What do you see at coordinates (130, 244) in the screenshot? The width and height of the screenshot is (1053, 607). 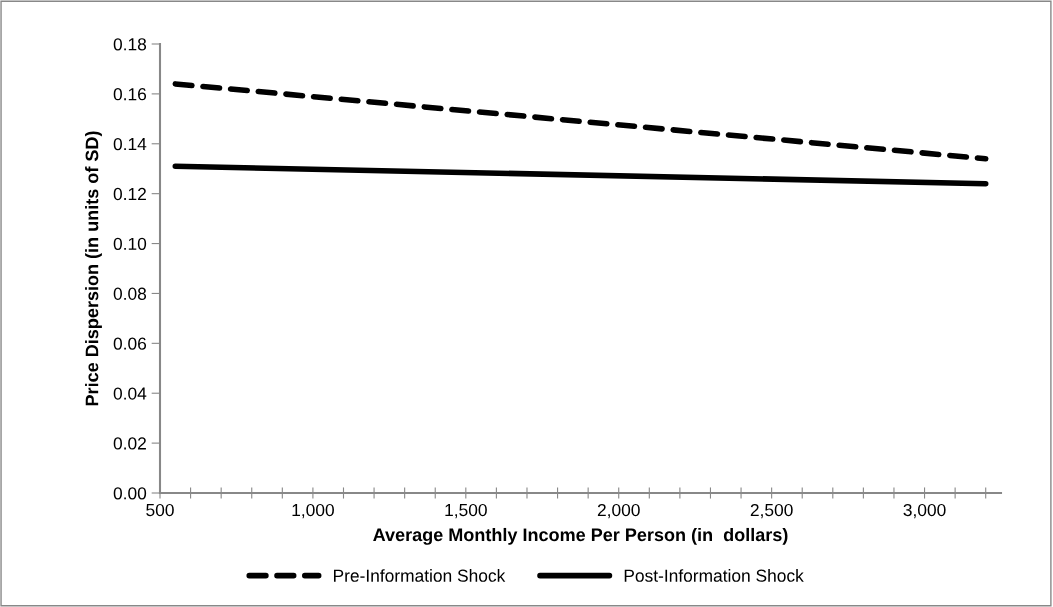 I see `y-tick-label: 0.10` at bounding box center [130, 244].